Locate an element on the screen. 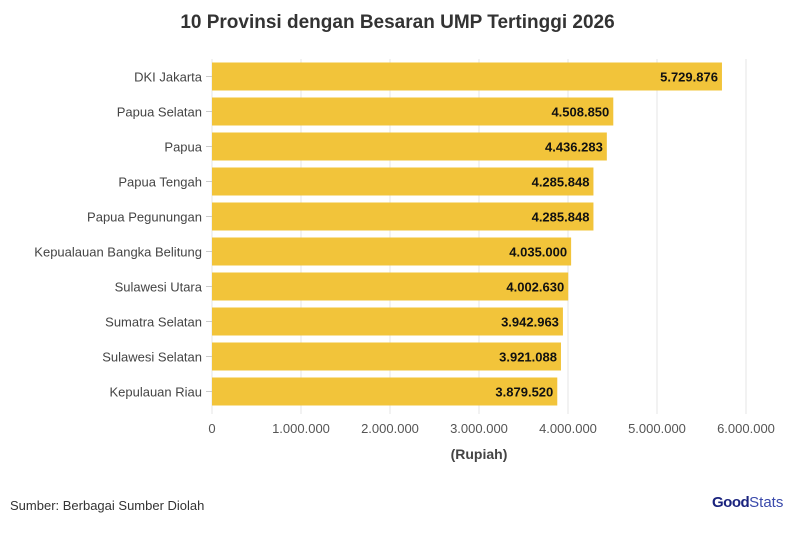 The height and width of the screenshot is (536, 795). data-label: 4.002.630 is located at coordinates (535, 287).